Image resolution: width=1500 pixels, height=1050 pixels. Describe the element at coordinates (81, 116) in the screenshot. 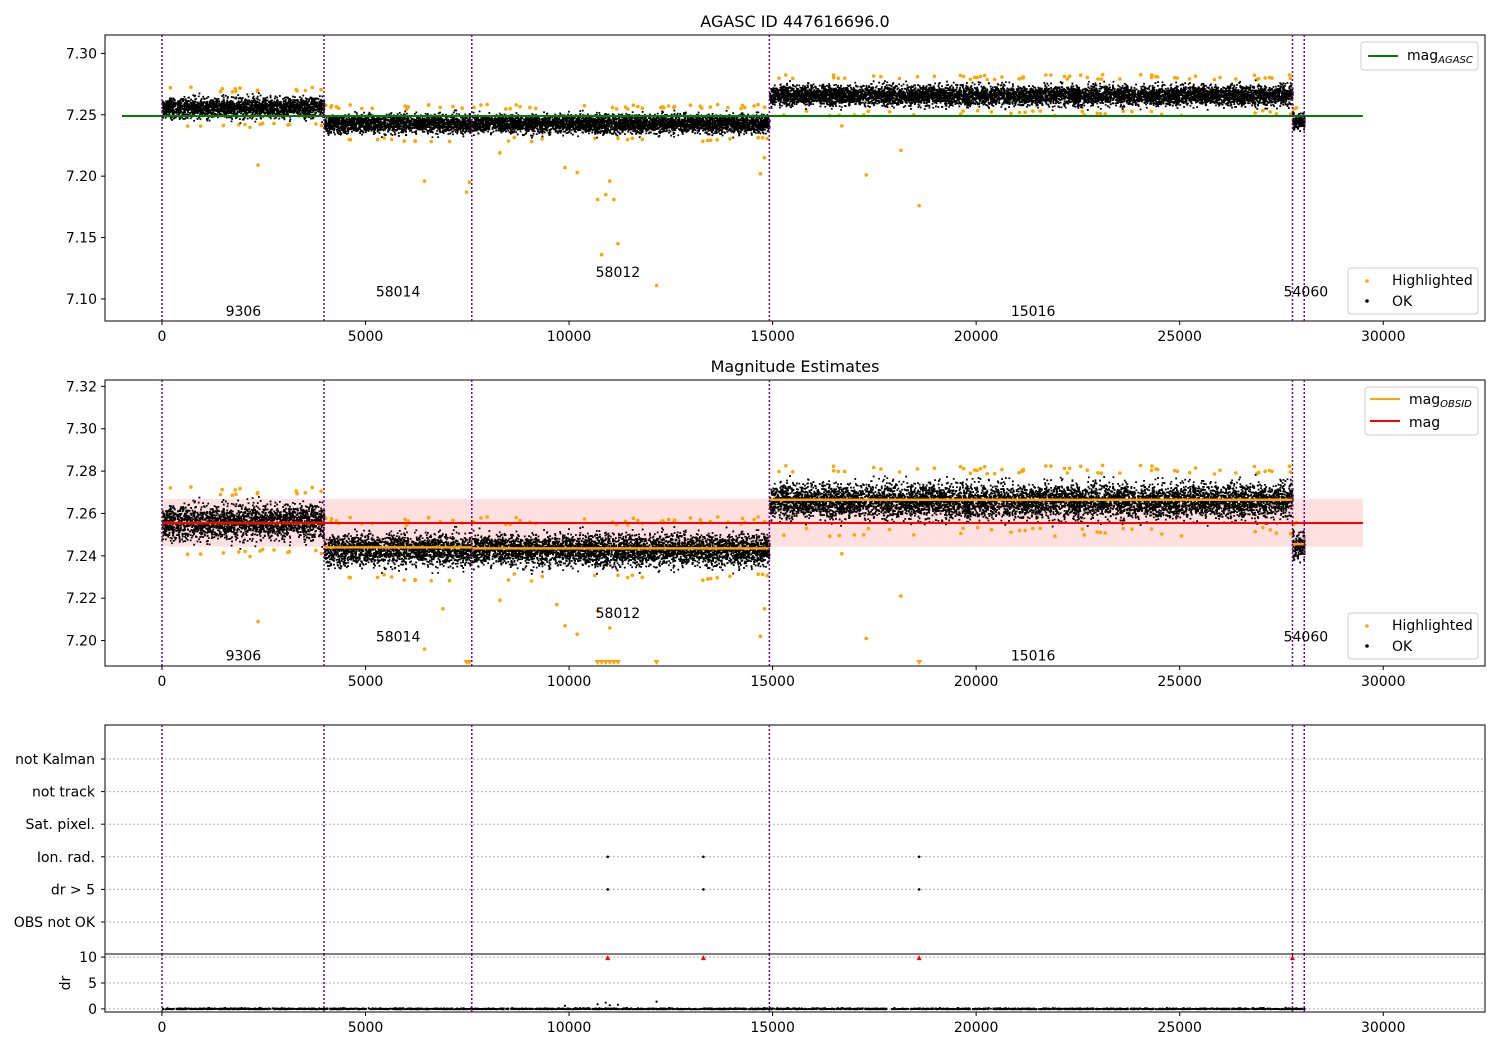

I see `y-tick-label: 7.25` at that location.